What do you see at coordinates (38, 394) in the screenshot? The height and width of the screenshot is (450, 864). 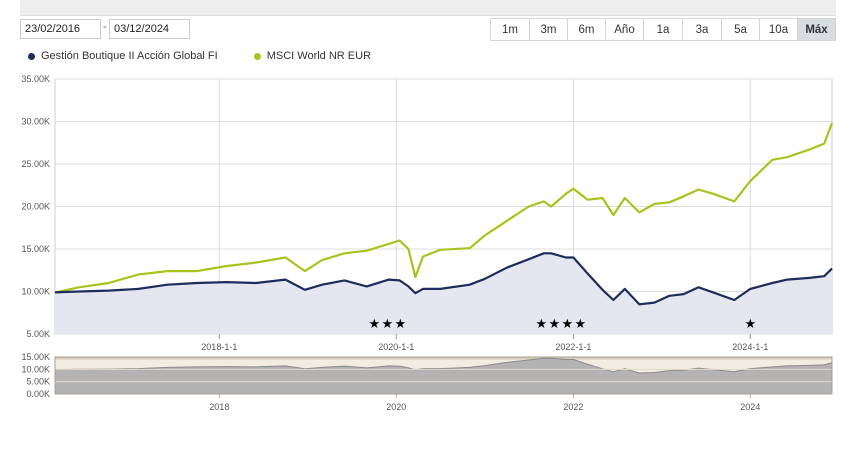 I see `navigator-y-tick-label: 0.00K` at bounding box center [38, 394].